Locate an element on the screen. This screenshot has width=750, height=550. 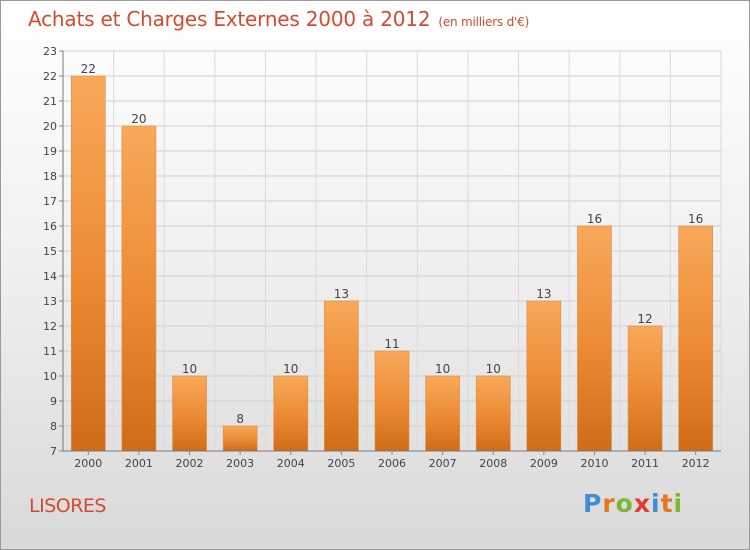
x-tick-label: 2002 is located at coordinates (190, 463).